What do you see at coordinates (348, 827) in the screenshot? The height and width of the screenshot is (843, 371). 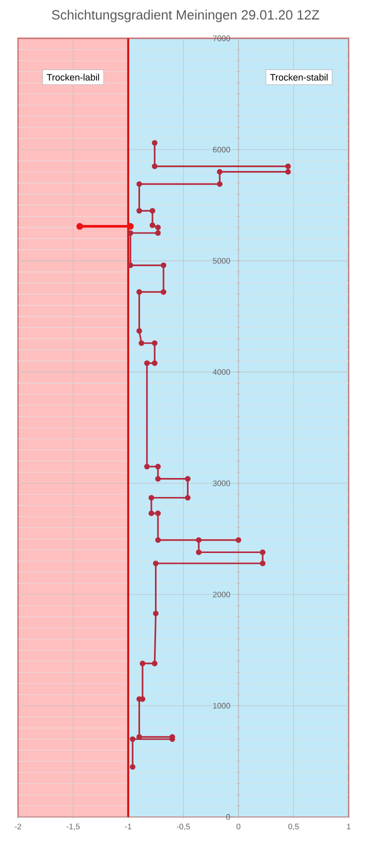 I see `x-tick-label: 1` at bounding box center [348, 827].